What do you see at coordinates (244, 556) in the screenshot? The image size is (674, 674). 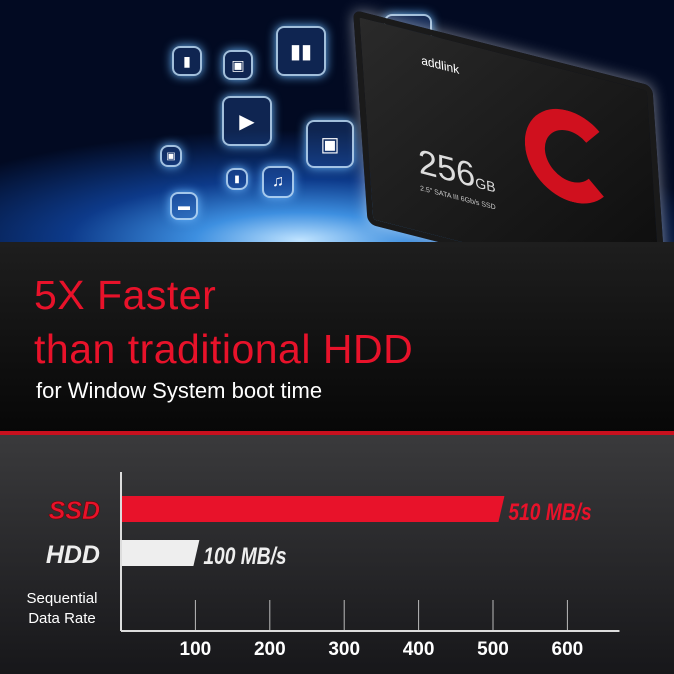 I see `data-label-hdd: 100 MB/s` at bounding box center [244, 556].